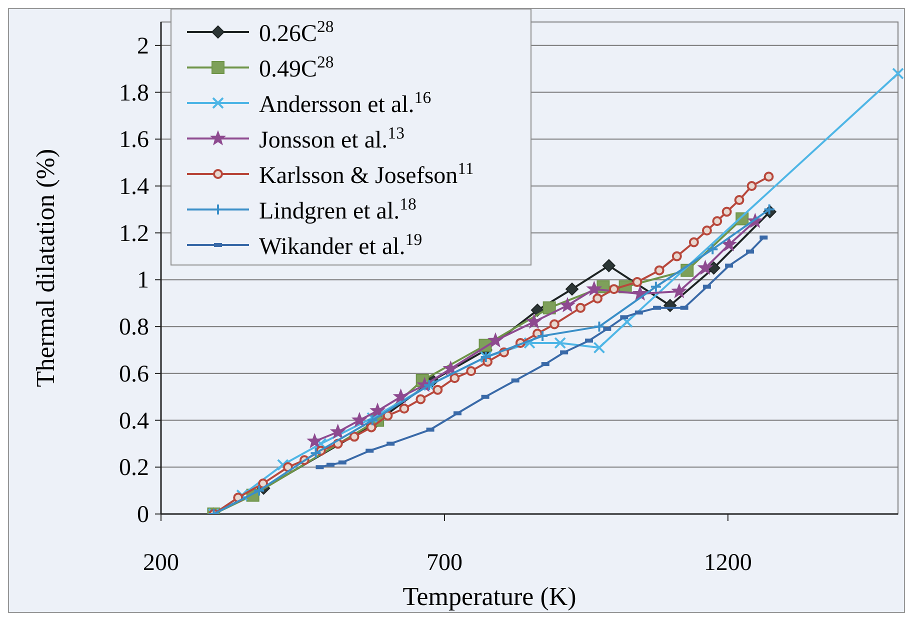 Image resolution: width=913 pixels, height=621 pixels. I want to click on legend-label: Wikander et al.$^{19}$, so click(340, 245).